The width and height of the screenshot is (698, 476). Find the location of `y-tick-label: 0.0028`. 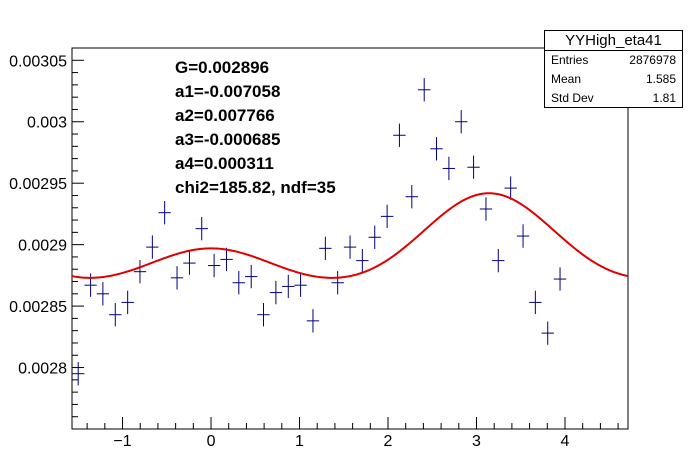

y-tick-label: 0.0028 is located at coordinates (42, 369).